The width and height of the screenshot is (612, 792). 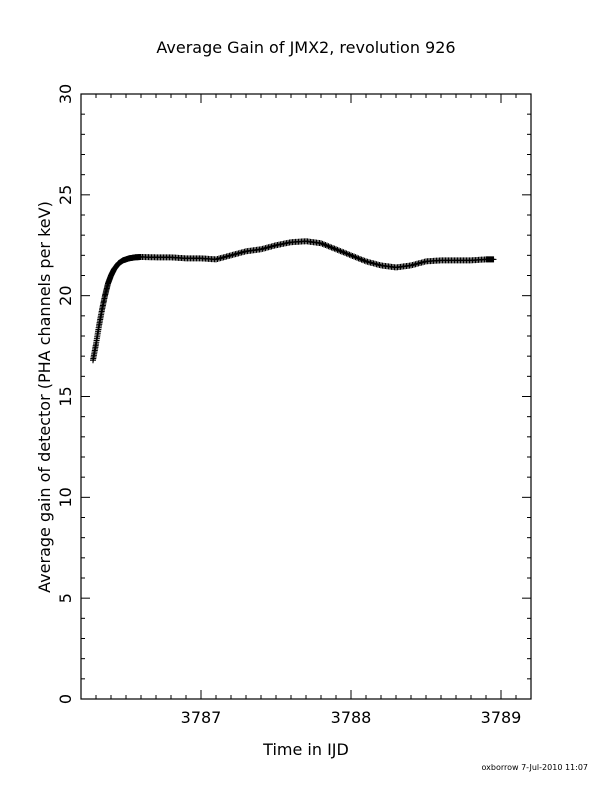 I want to click on y-tick-label: 25, so click(x=65, y=195).